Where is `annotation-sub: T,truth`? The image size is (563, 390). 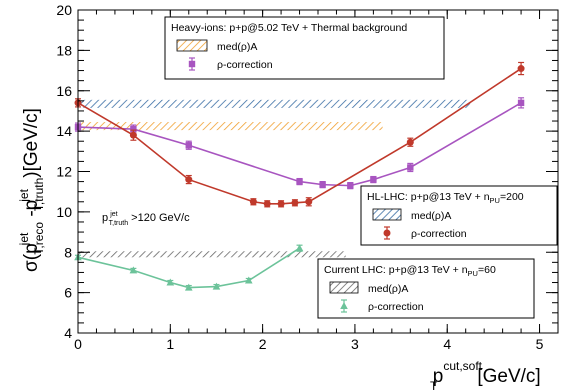 annotation-sub: T,truth is located at coordinates (119, 223).